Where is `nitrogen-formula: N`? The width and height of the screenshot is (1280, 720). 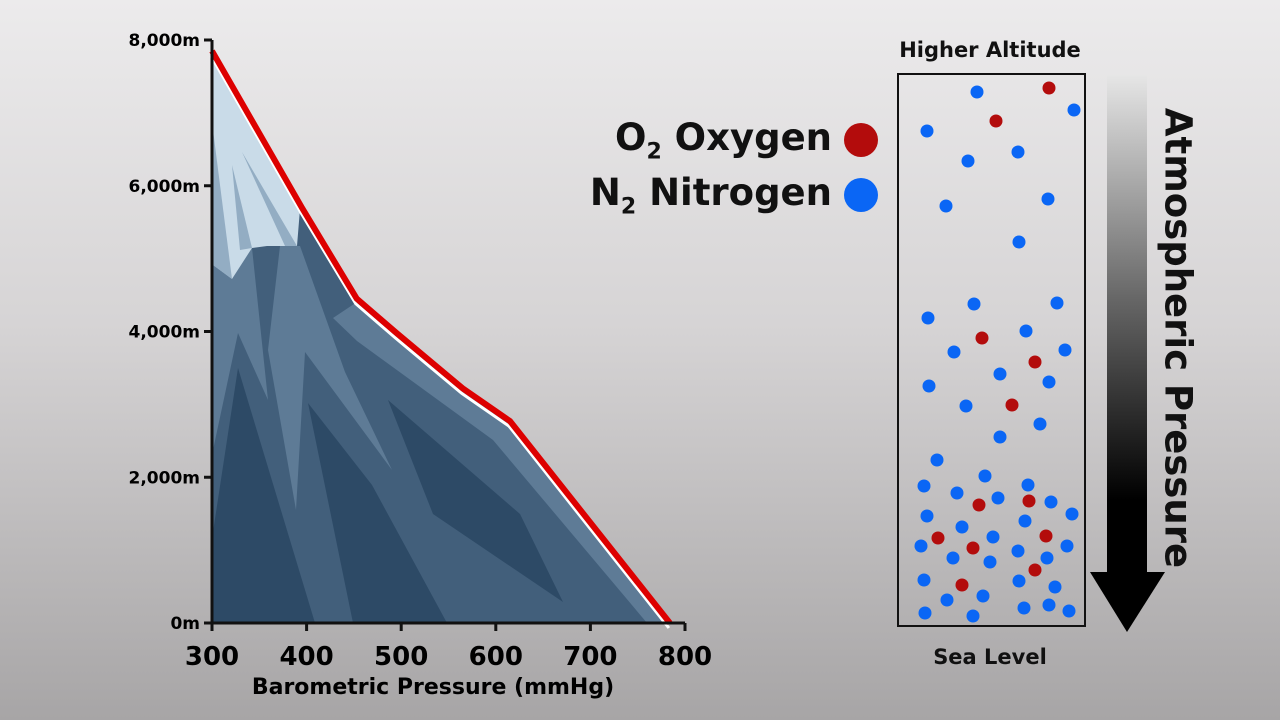
nitrogen-formula: N is located at coordinates (605, 192).